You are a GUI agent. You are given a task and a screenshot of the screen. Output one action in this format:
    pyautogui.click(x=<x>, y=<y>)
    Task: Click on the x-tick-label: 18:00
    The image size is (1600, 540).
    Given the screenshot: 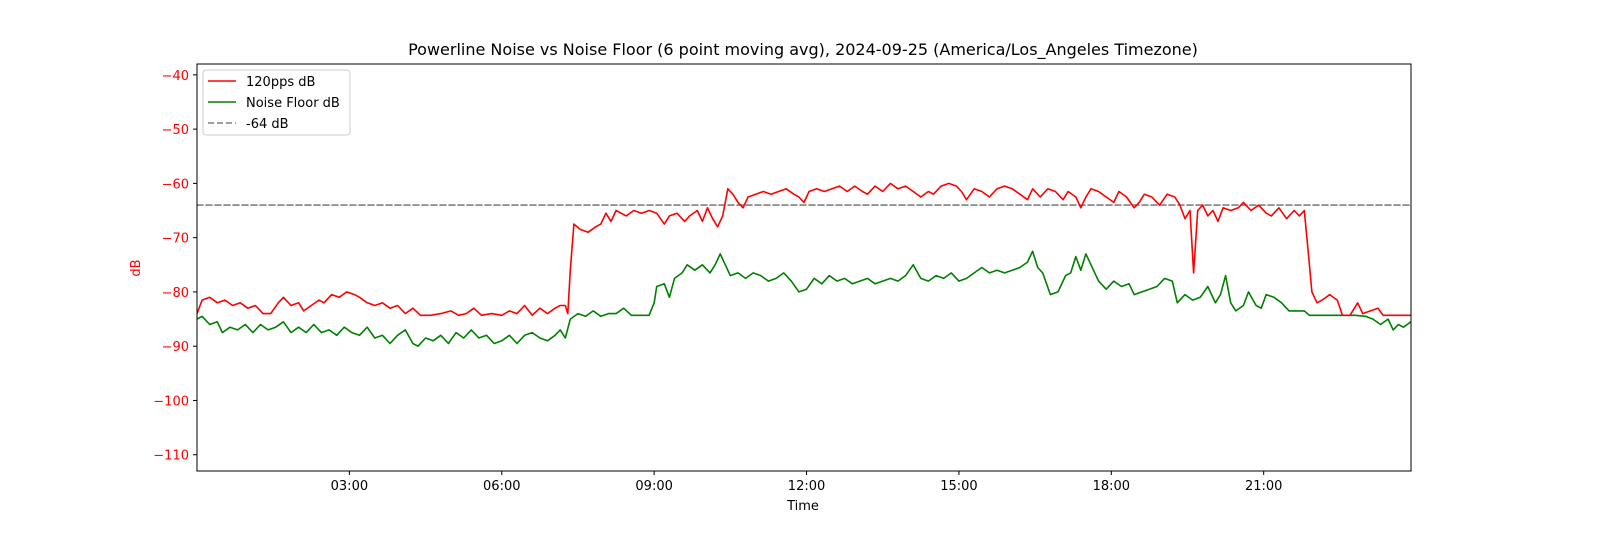 What is the action you would take?
    pyautogui.click(x=1111, y=486)
    